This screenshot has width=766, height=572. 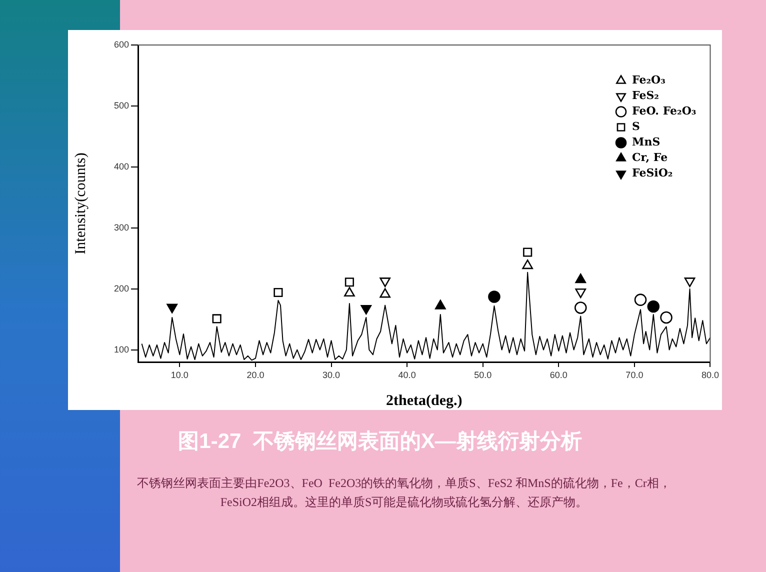 I want to click on legend-label: FeS₂, so click(x=646, y=95).